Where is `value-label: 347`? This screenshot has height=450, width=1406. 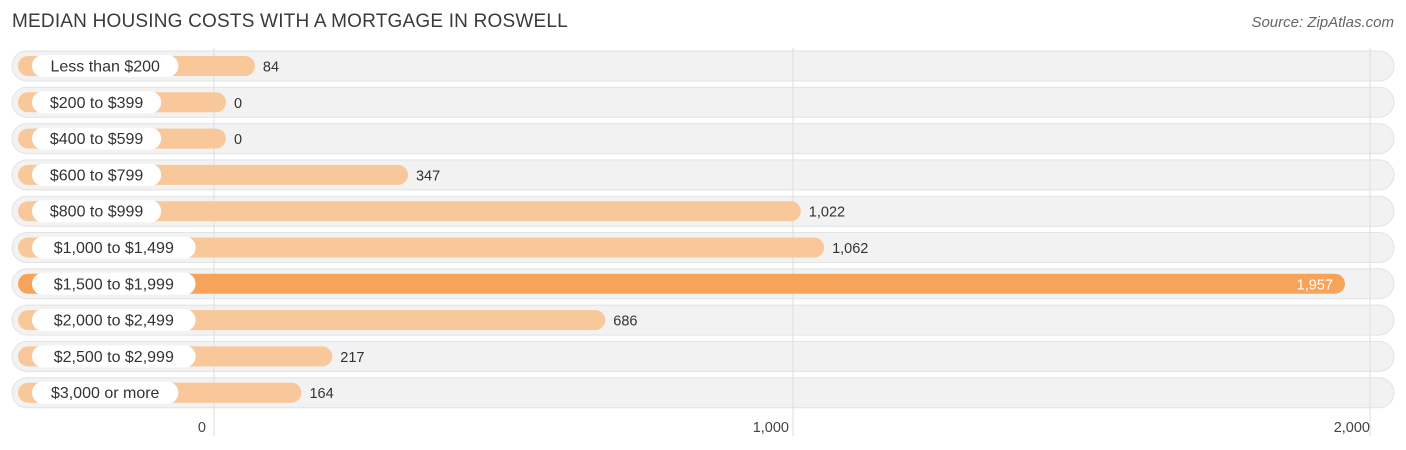
value-label: 347 is located at coordinates (428, 176).